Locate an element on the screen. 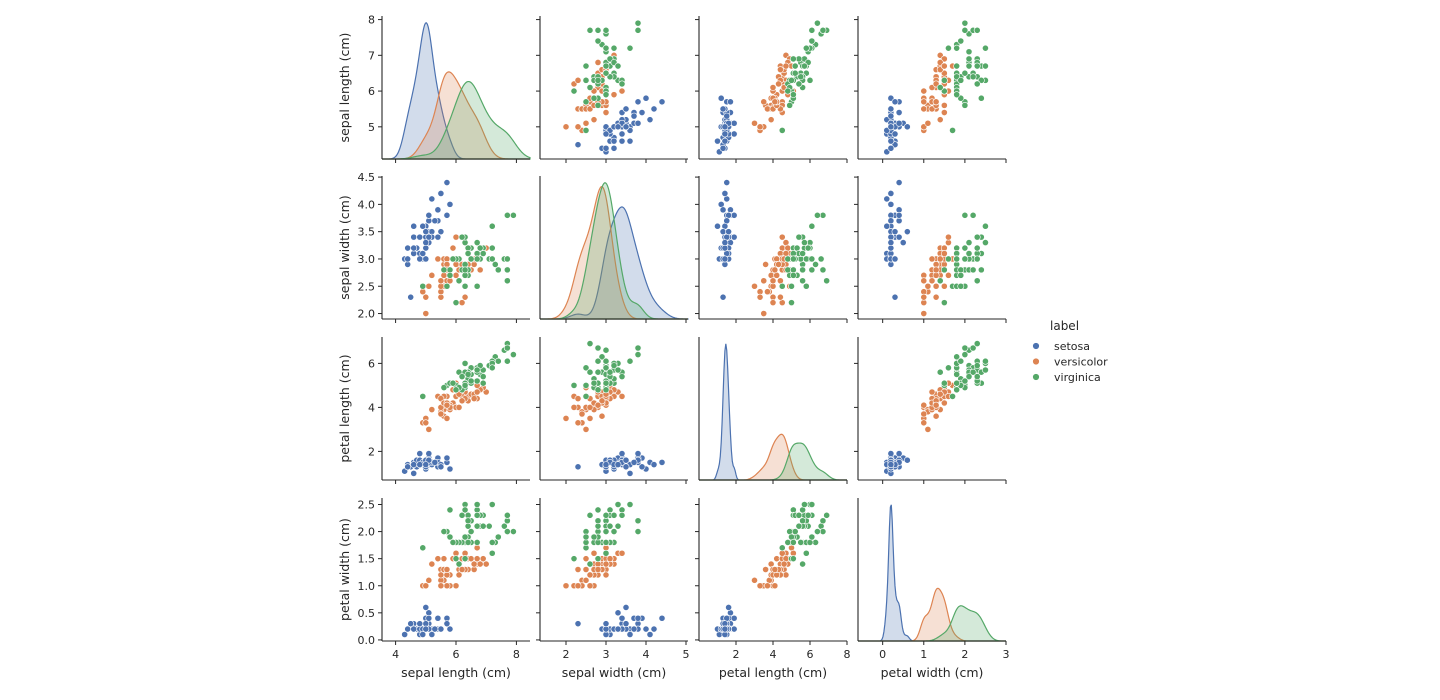 The width and height of the screenshot is (1440, 700). kde-virginica-sw is located at coordinates (614, 251).